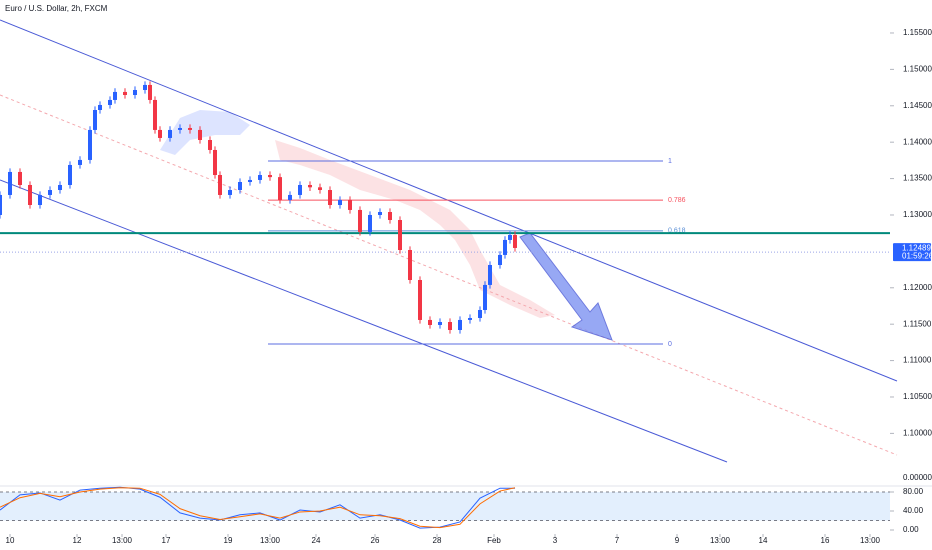  What do you see at coordinates (916, 247) in the screenshot?
I see `last-price-label: 1.12489` at bounding box center [916, 247].